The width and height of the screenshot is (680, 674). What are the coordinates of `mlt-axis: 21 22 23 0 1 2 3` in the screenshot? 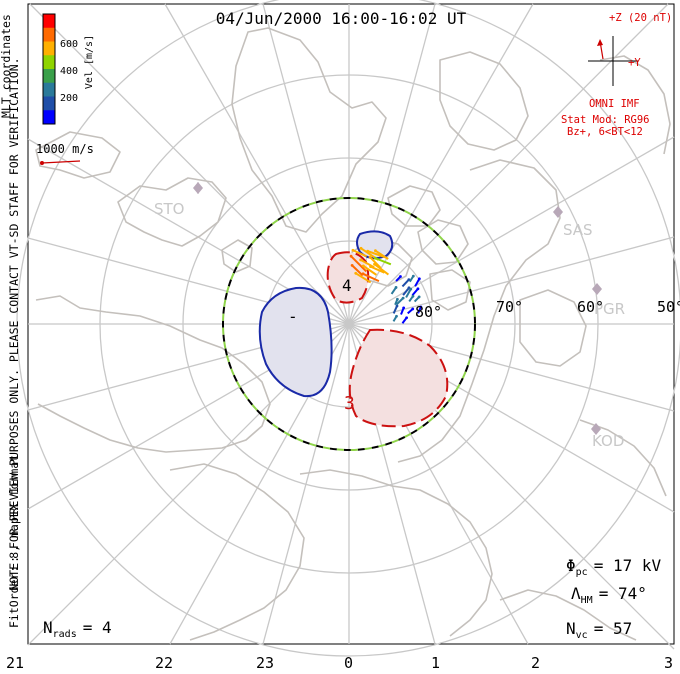 It's located at (339, 663).